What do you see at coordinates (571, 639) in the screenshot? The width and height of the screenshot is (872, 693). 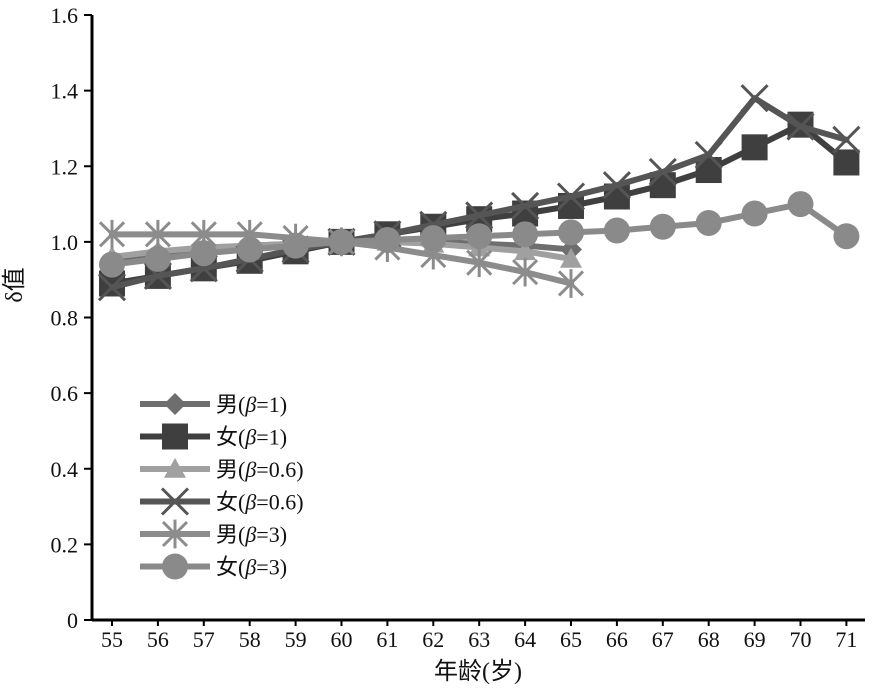 I see `x-tick-label: 65` at bounding box center [571, 639].